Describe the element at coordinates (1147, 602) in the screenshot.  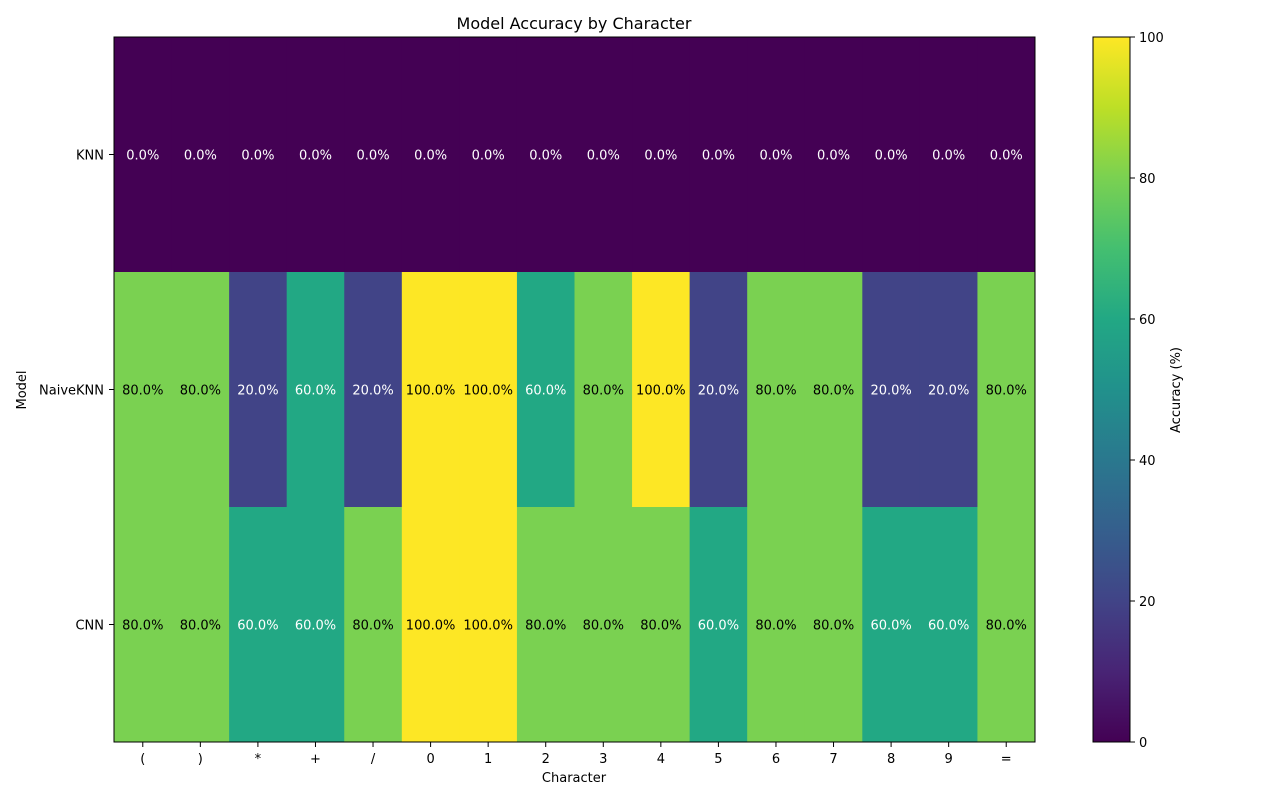
I see `colorbar-tick-label: 20` at that location.